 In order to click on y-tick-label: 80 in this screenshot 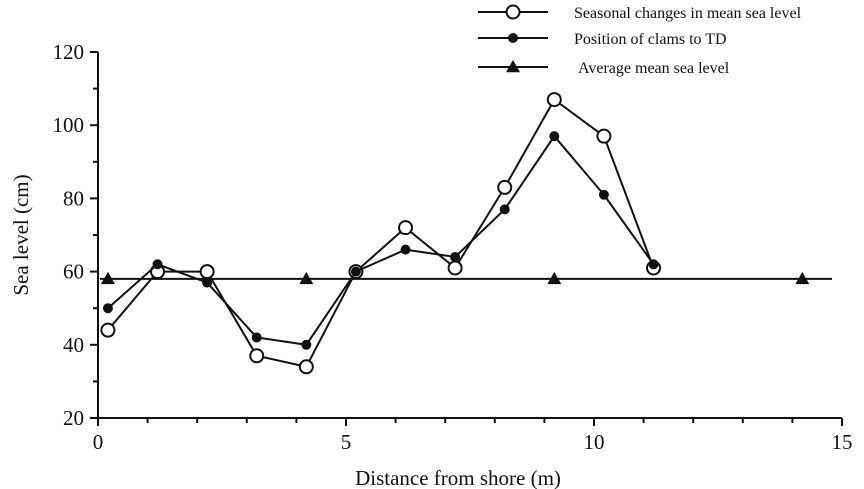, I will do `click(73, 198)`.